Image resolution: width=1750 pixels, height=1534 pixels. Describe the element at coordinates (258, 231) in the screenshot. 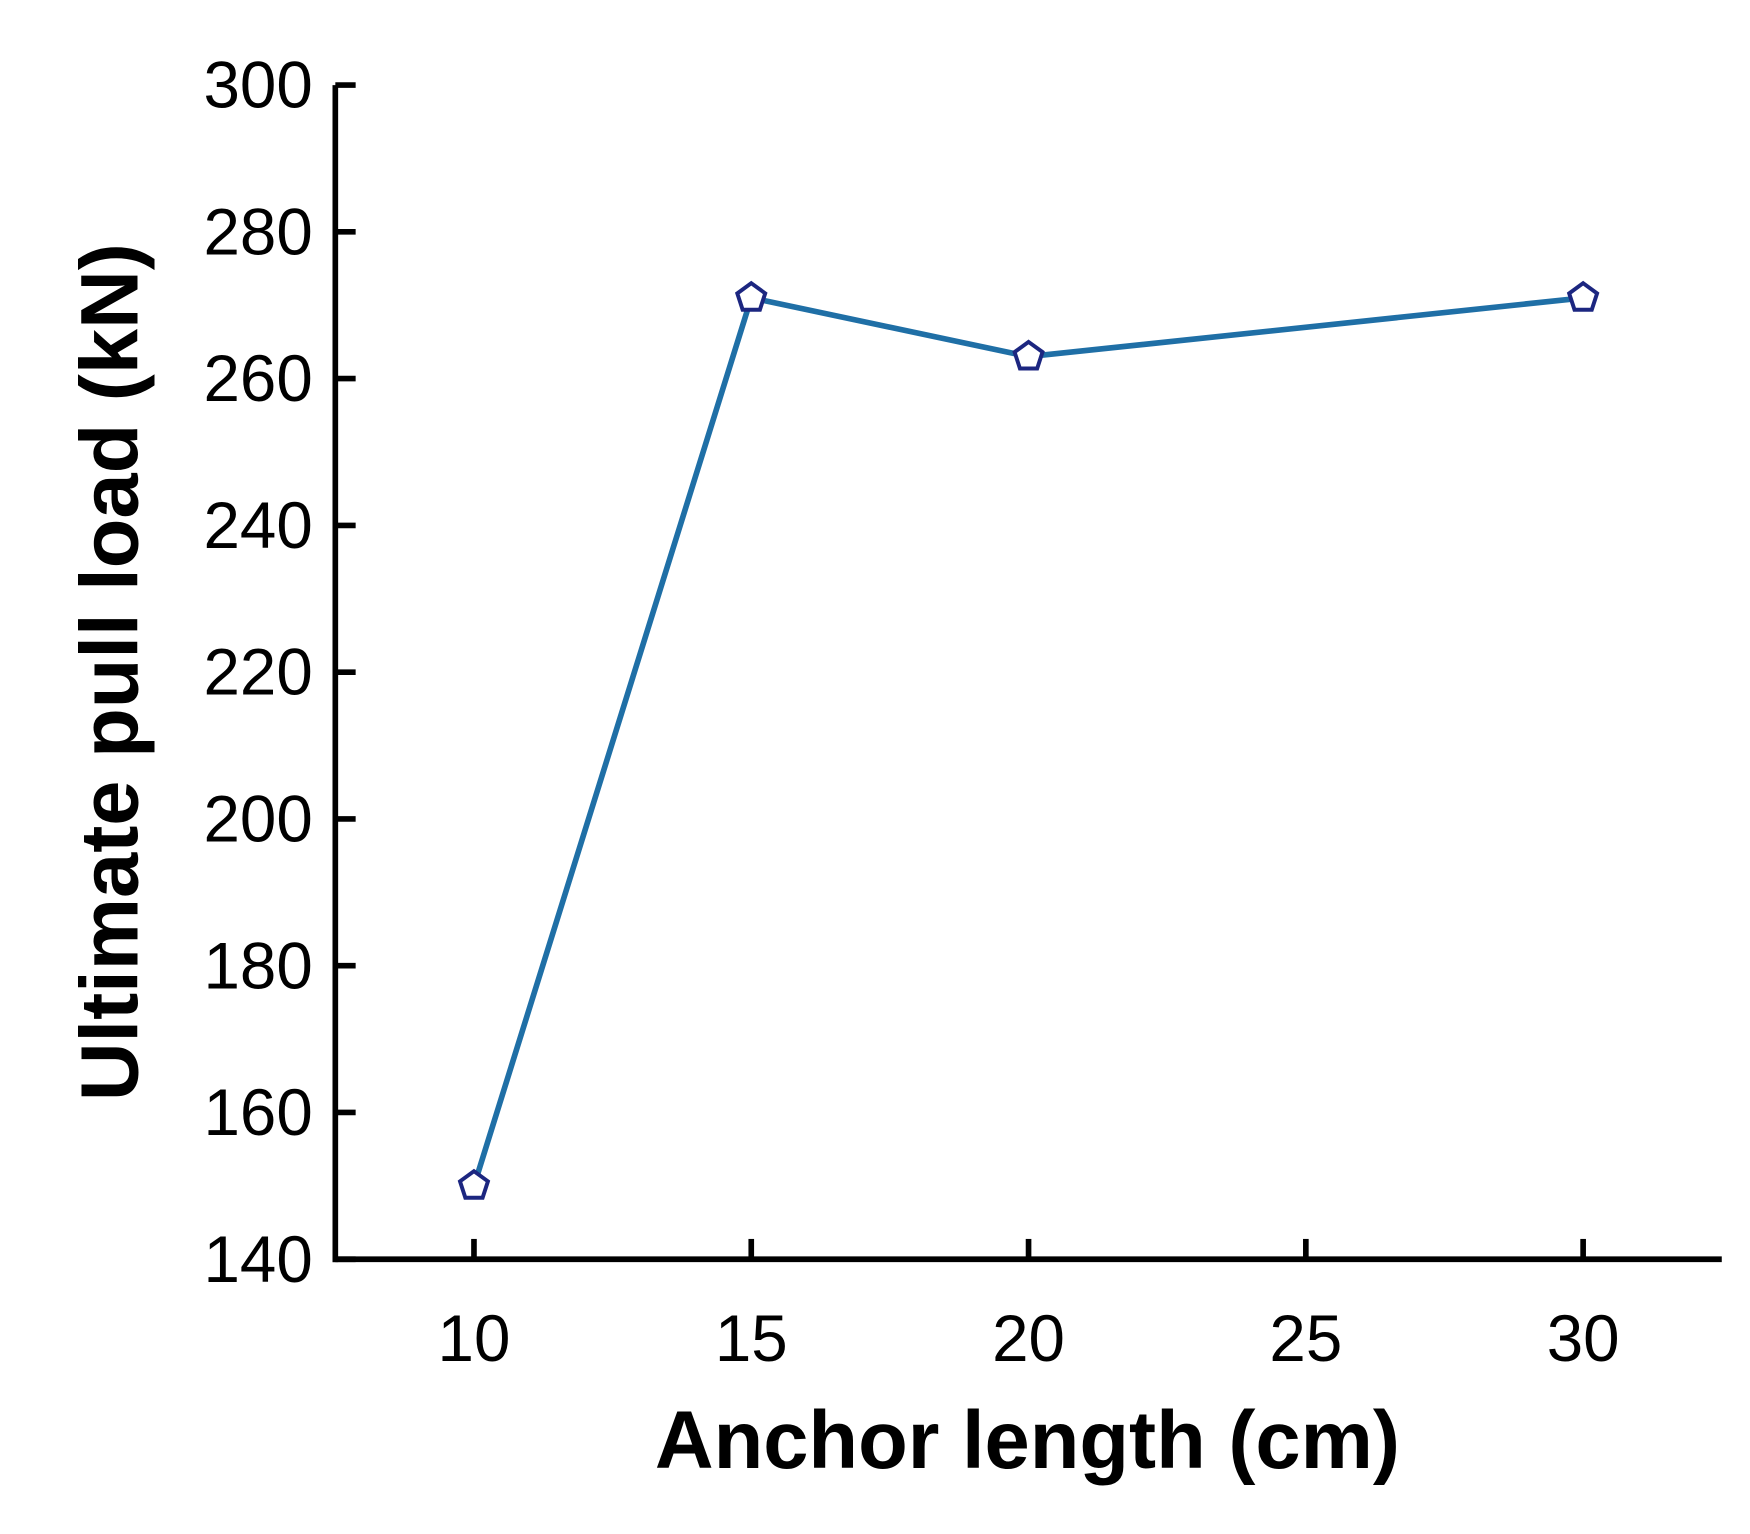

I see `y-tick-label: 280` at that location.